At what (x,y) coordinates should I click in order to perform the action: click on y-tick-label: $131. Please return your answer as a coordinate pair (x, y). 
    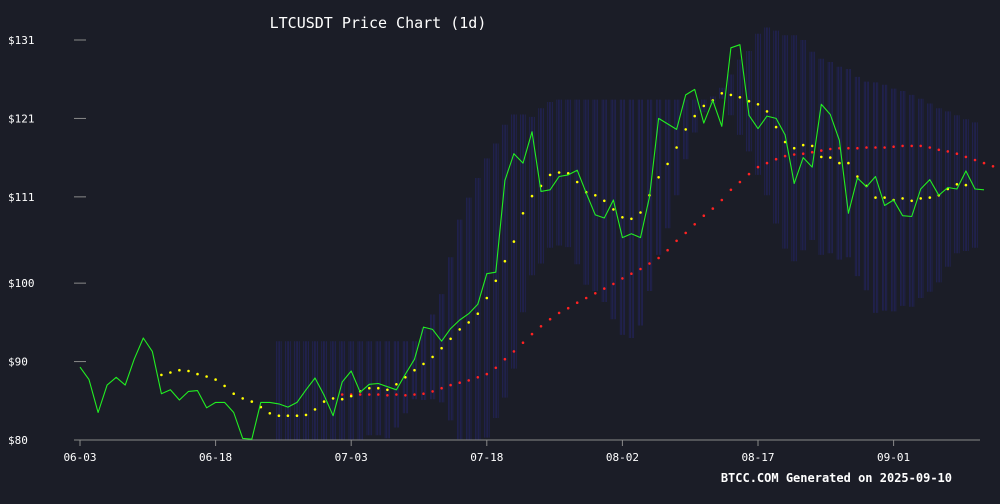
    Looking at the image, I should click on (21, 40).